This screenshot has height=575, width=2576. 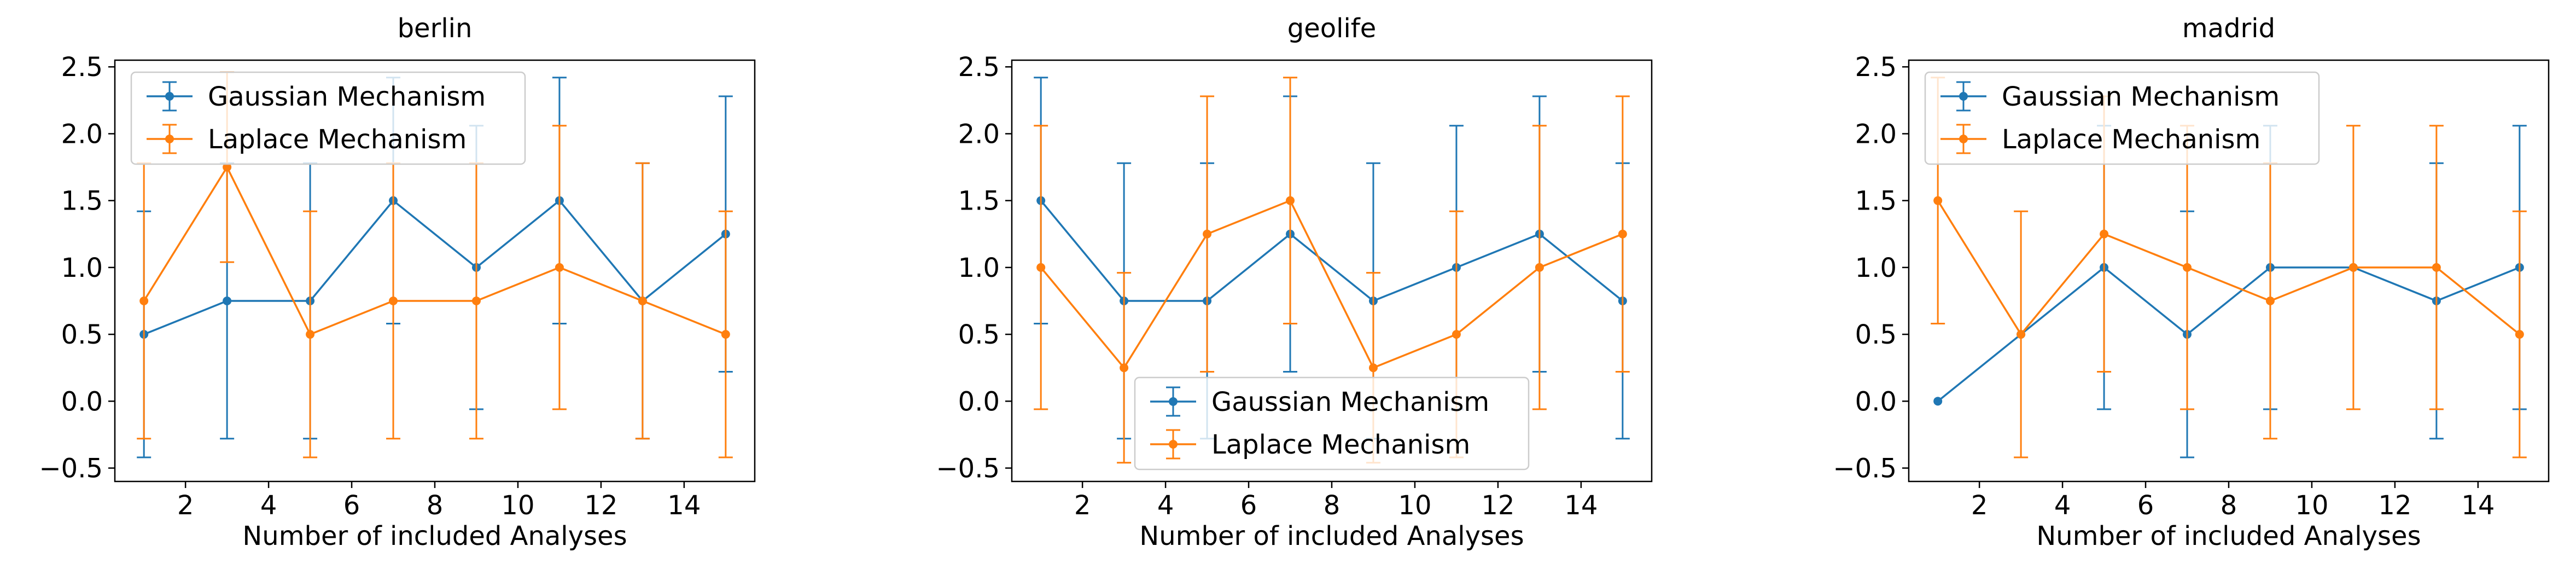 What do you see at coordinates (185, 505) in the screenshot?
I see `berlin-xtick-label: 2` at bounding box center [185, 505].